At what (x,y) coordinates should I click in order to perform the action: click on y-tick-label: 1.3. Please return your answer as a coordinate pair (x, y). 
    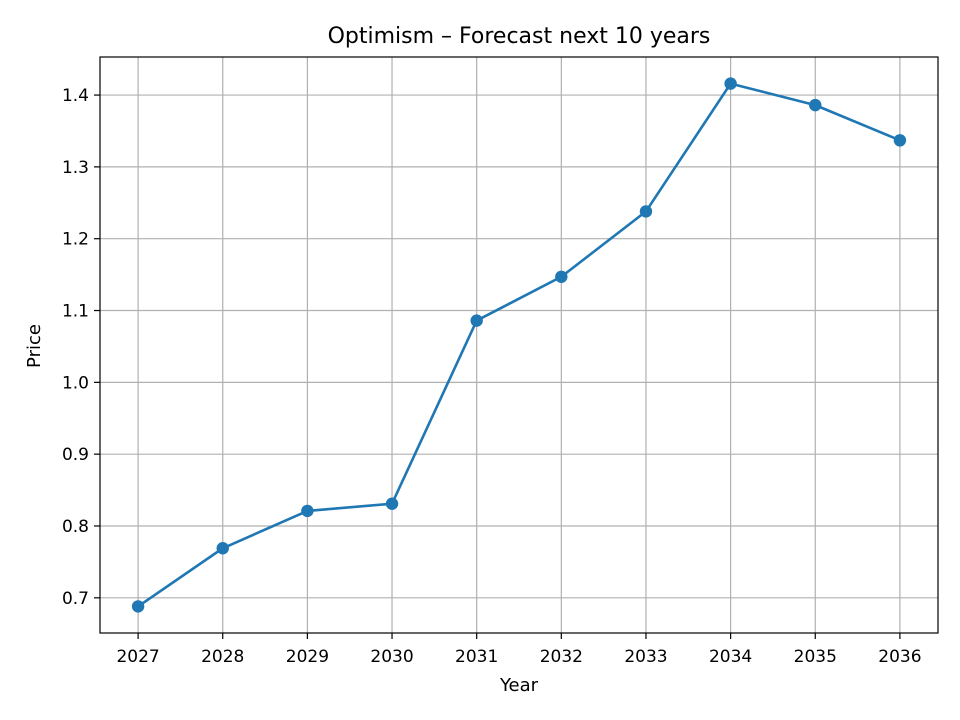
    Looking at the image, I should click on (75, 168).